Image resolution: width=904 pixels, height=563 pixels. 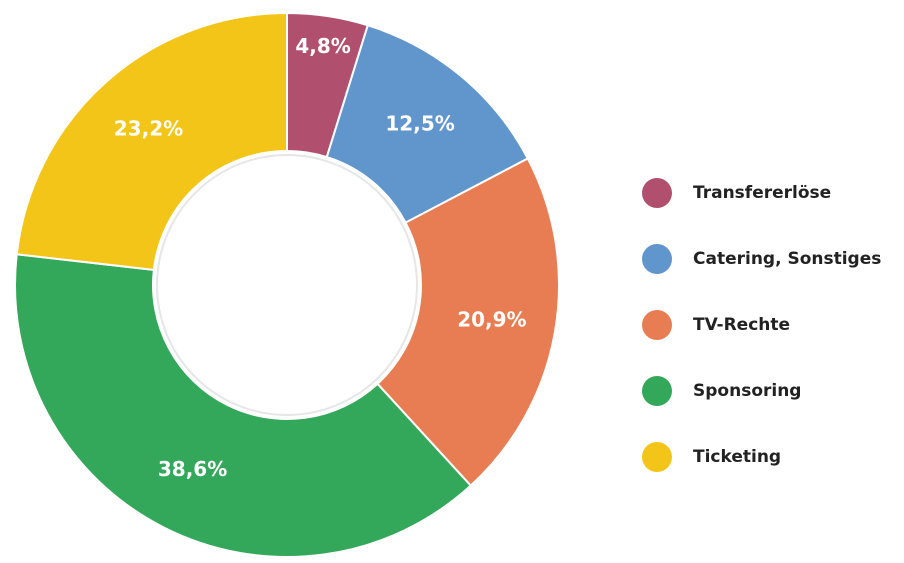 What do you see at coordinates (419, 124) in the screenshot?
I see `value-label: 12,5%` at bounding box center [419, 124].